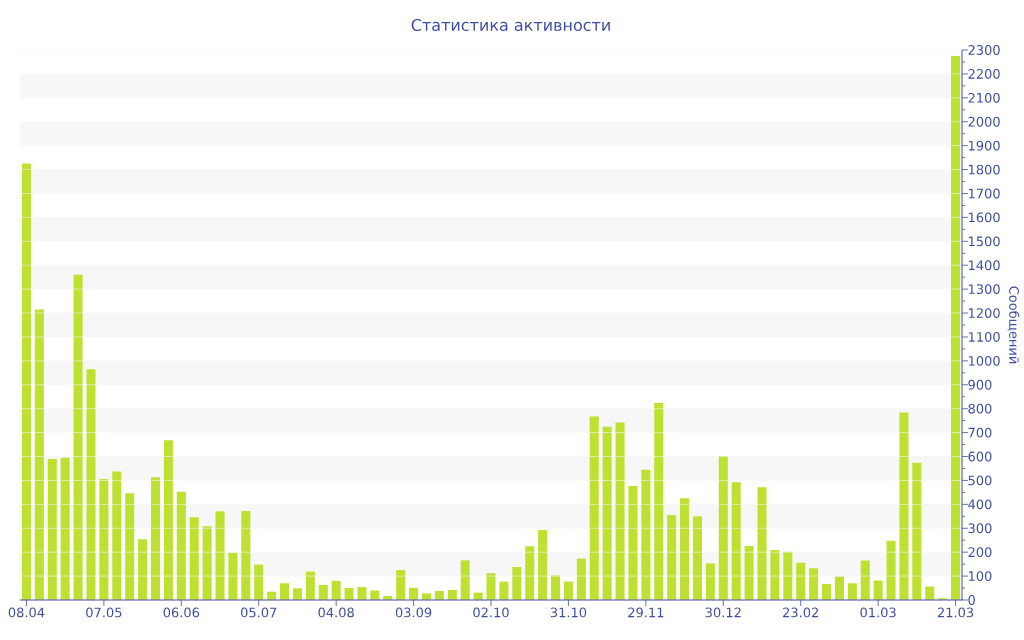  I want to click on y-tick-label: 1900, so click(984, 145).